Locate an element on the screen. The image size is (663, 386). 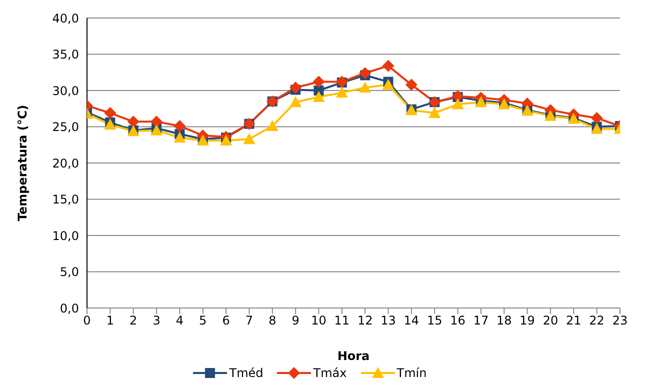
y-tick-label: 5,0 is located at coordinates (69, 272).